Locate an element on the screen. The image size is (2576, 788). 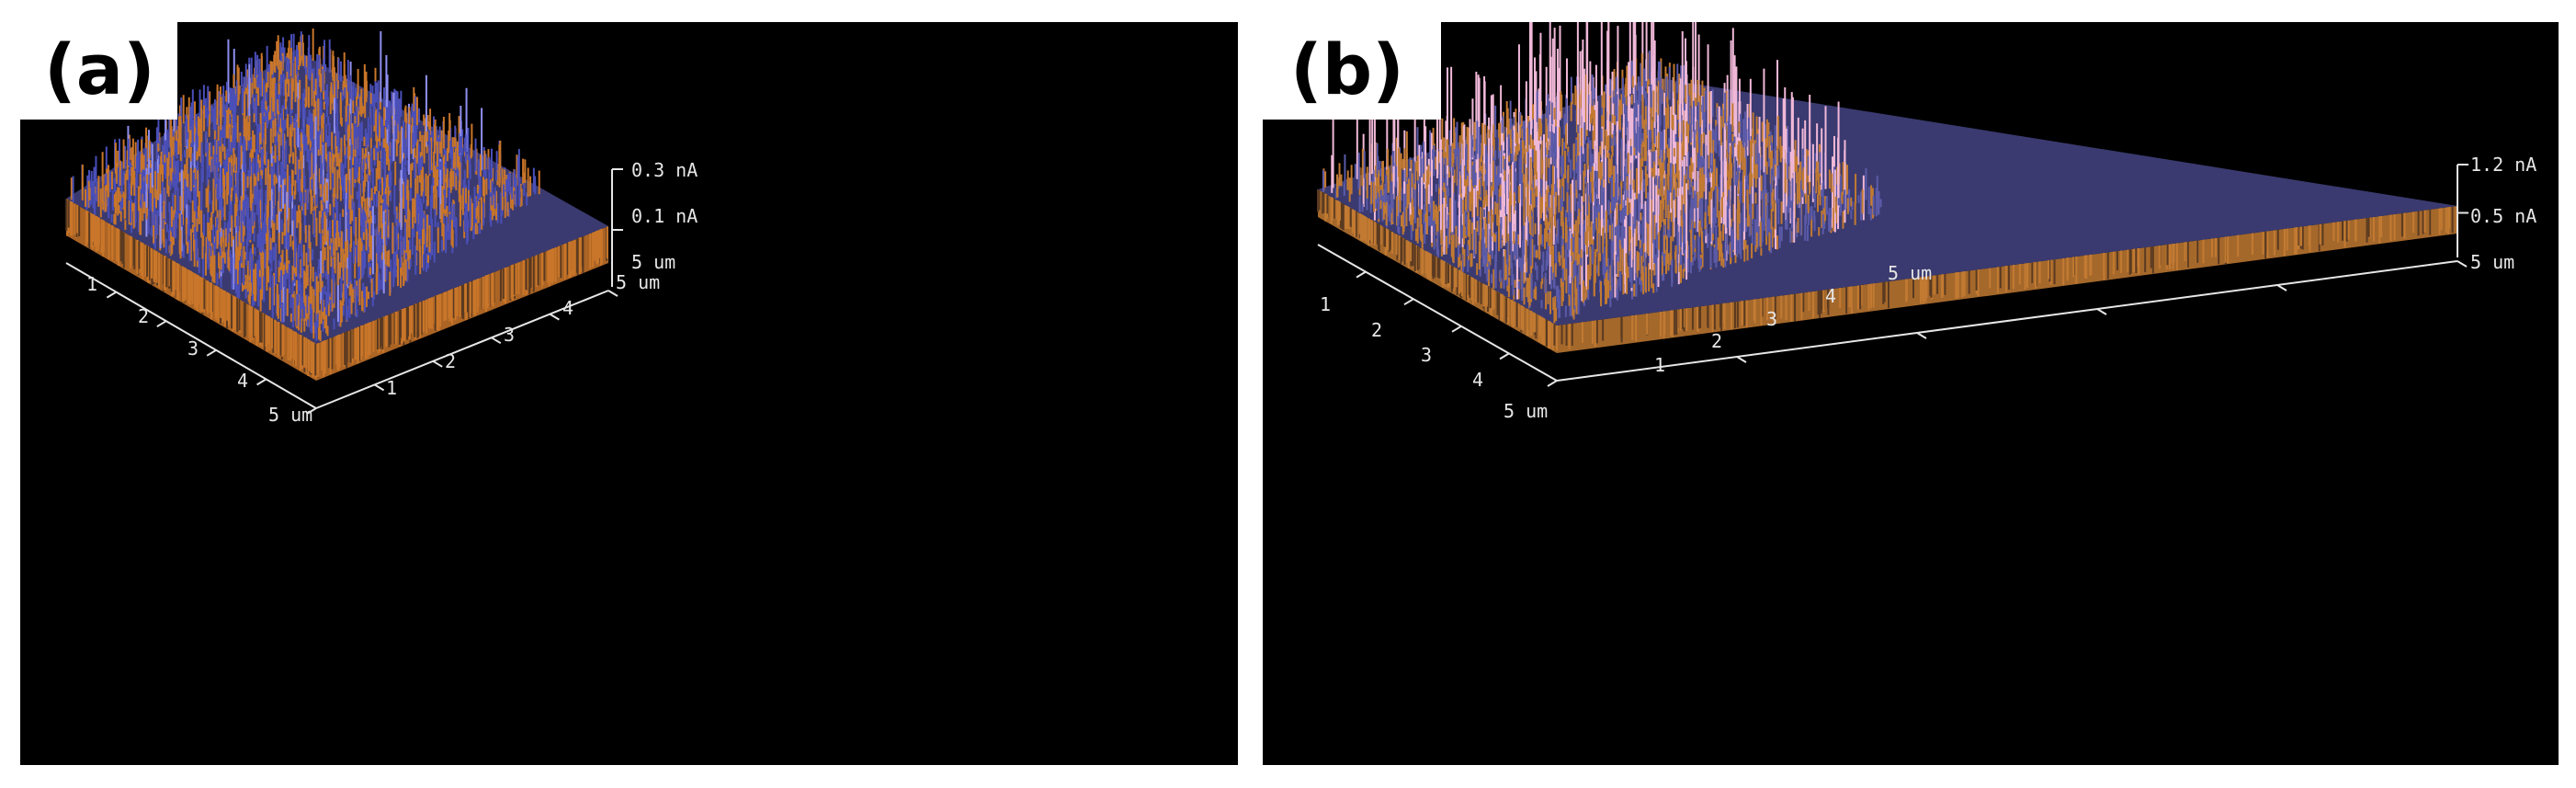
y-tick-a-5: 5 um is located at coordinates (638, 282).